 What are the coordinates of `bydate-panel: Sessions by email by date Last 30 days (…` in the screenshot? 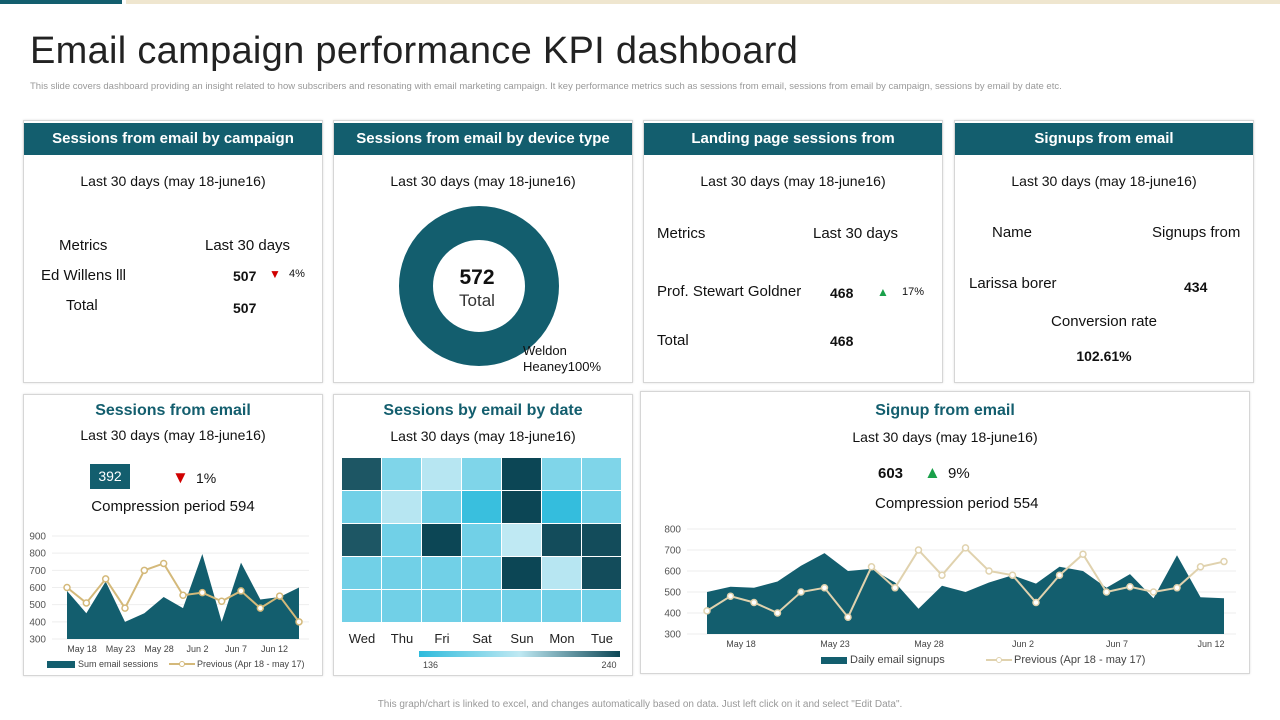 It's located at (483, 535).